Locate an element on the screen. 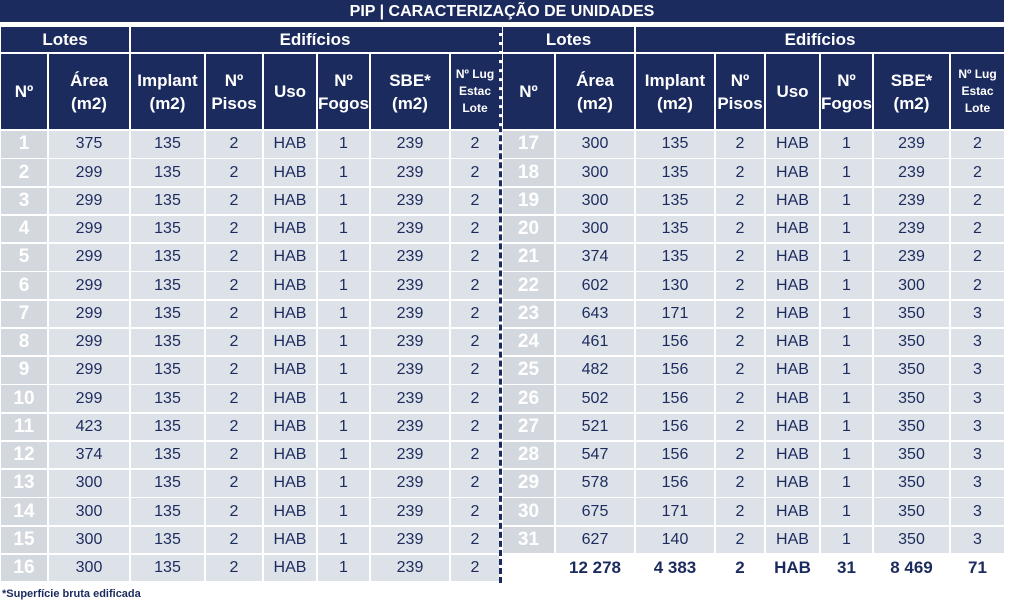 The image size is (1010, 600). group-header: Lotes is located at coordinates (65, 39).